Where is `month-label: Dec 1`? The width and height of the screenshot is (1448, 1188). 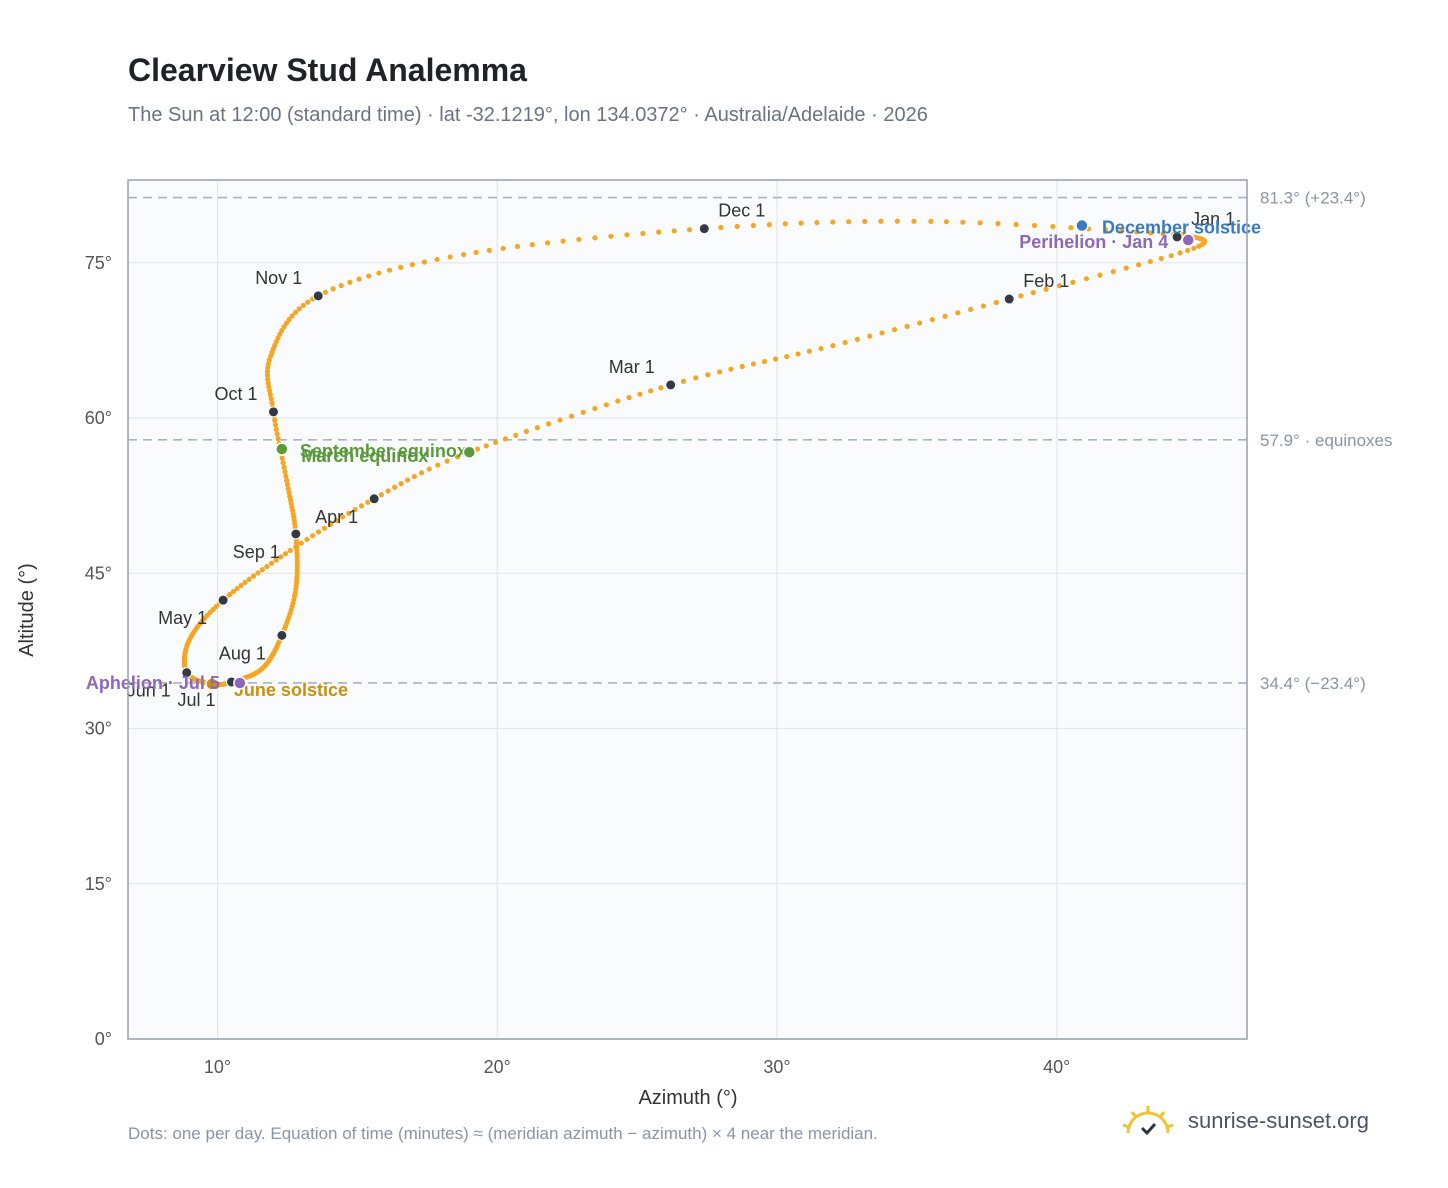 month-label: Dec 1 is located at coordinates (741, 211).